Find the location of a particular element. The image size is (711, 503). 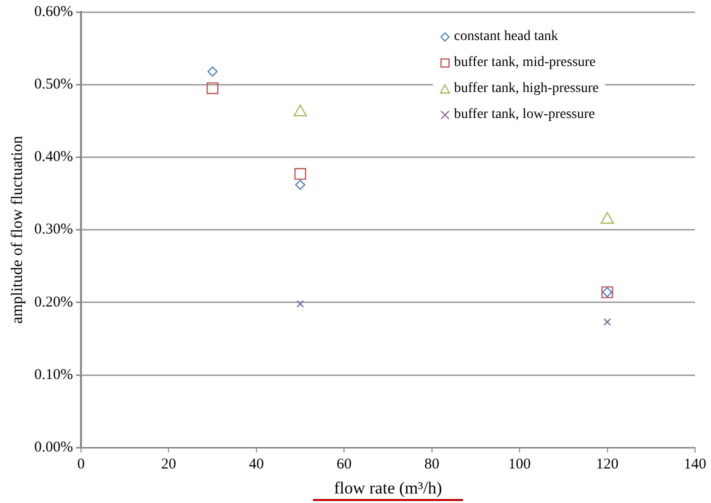

x-tick-label: 60 is located at coordinates (344, 464).